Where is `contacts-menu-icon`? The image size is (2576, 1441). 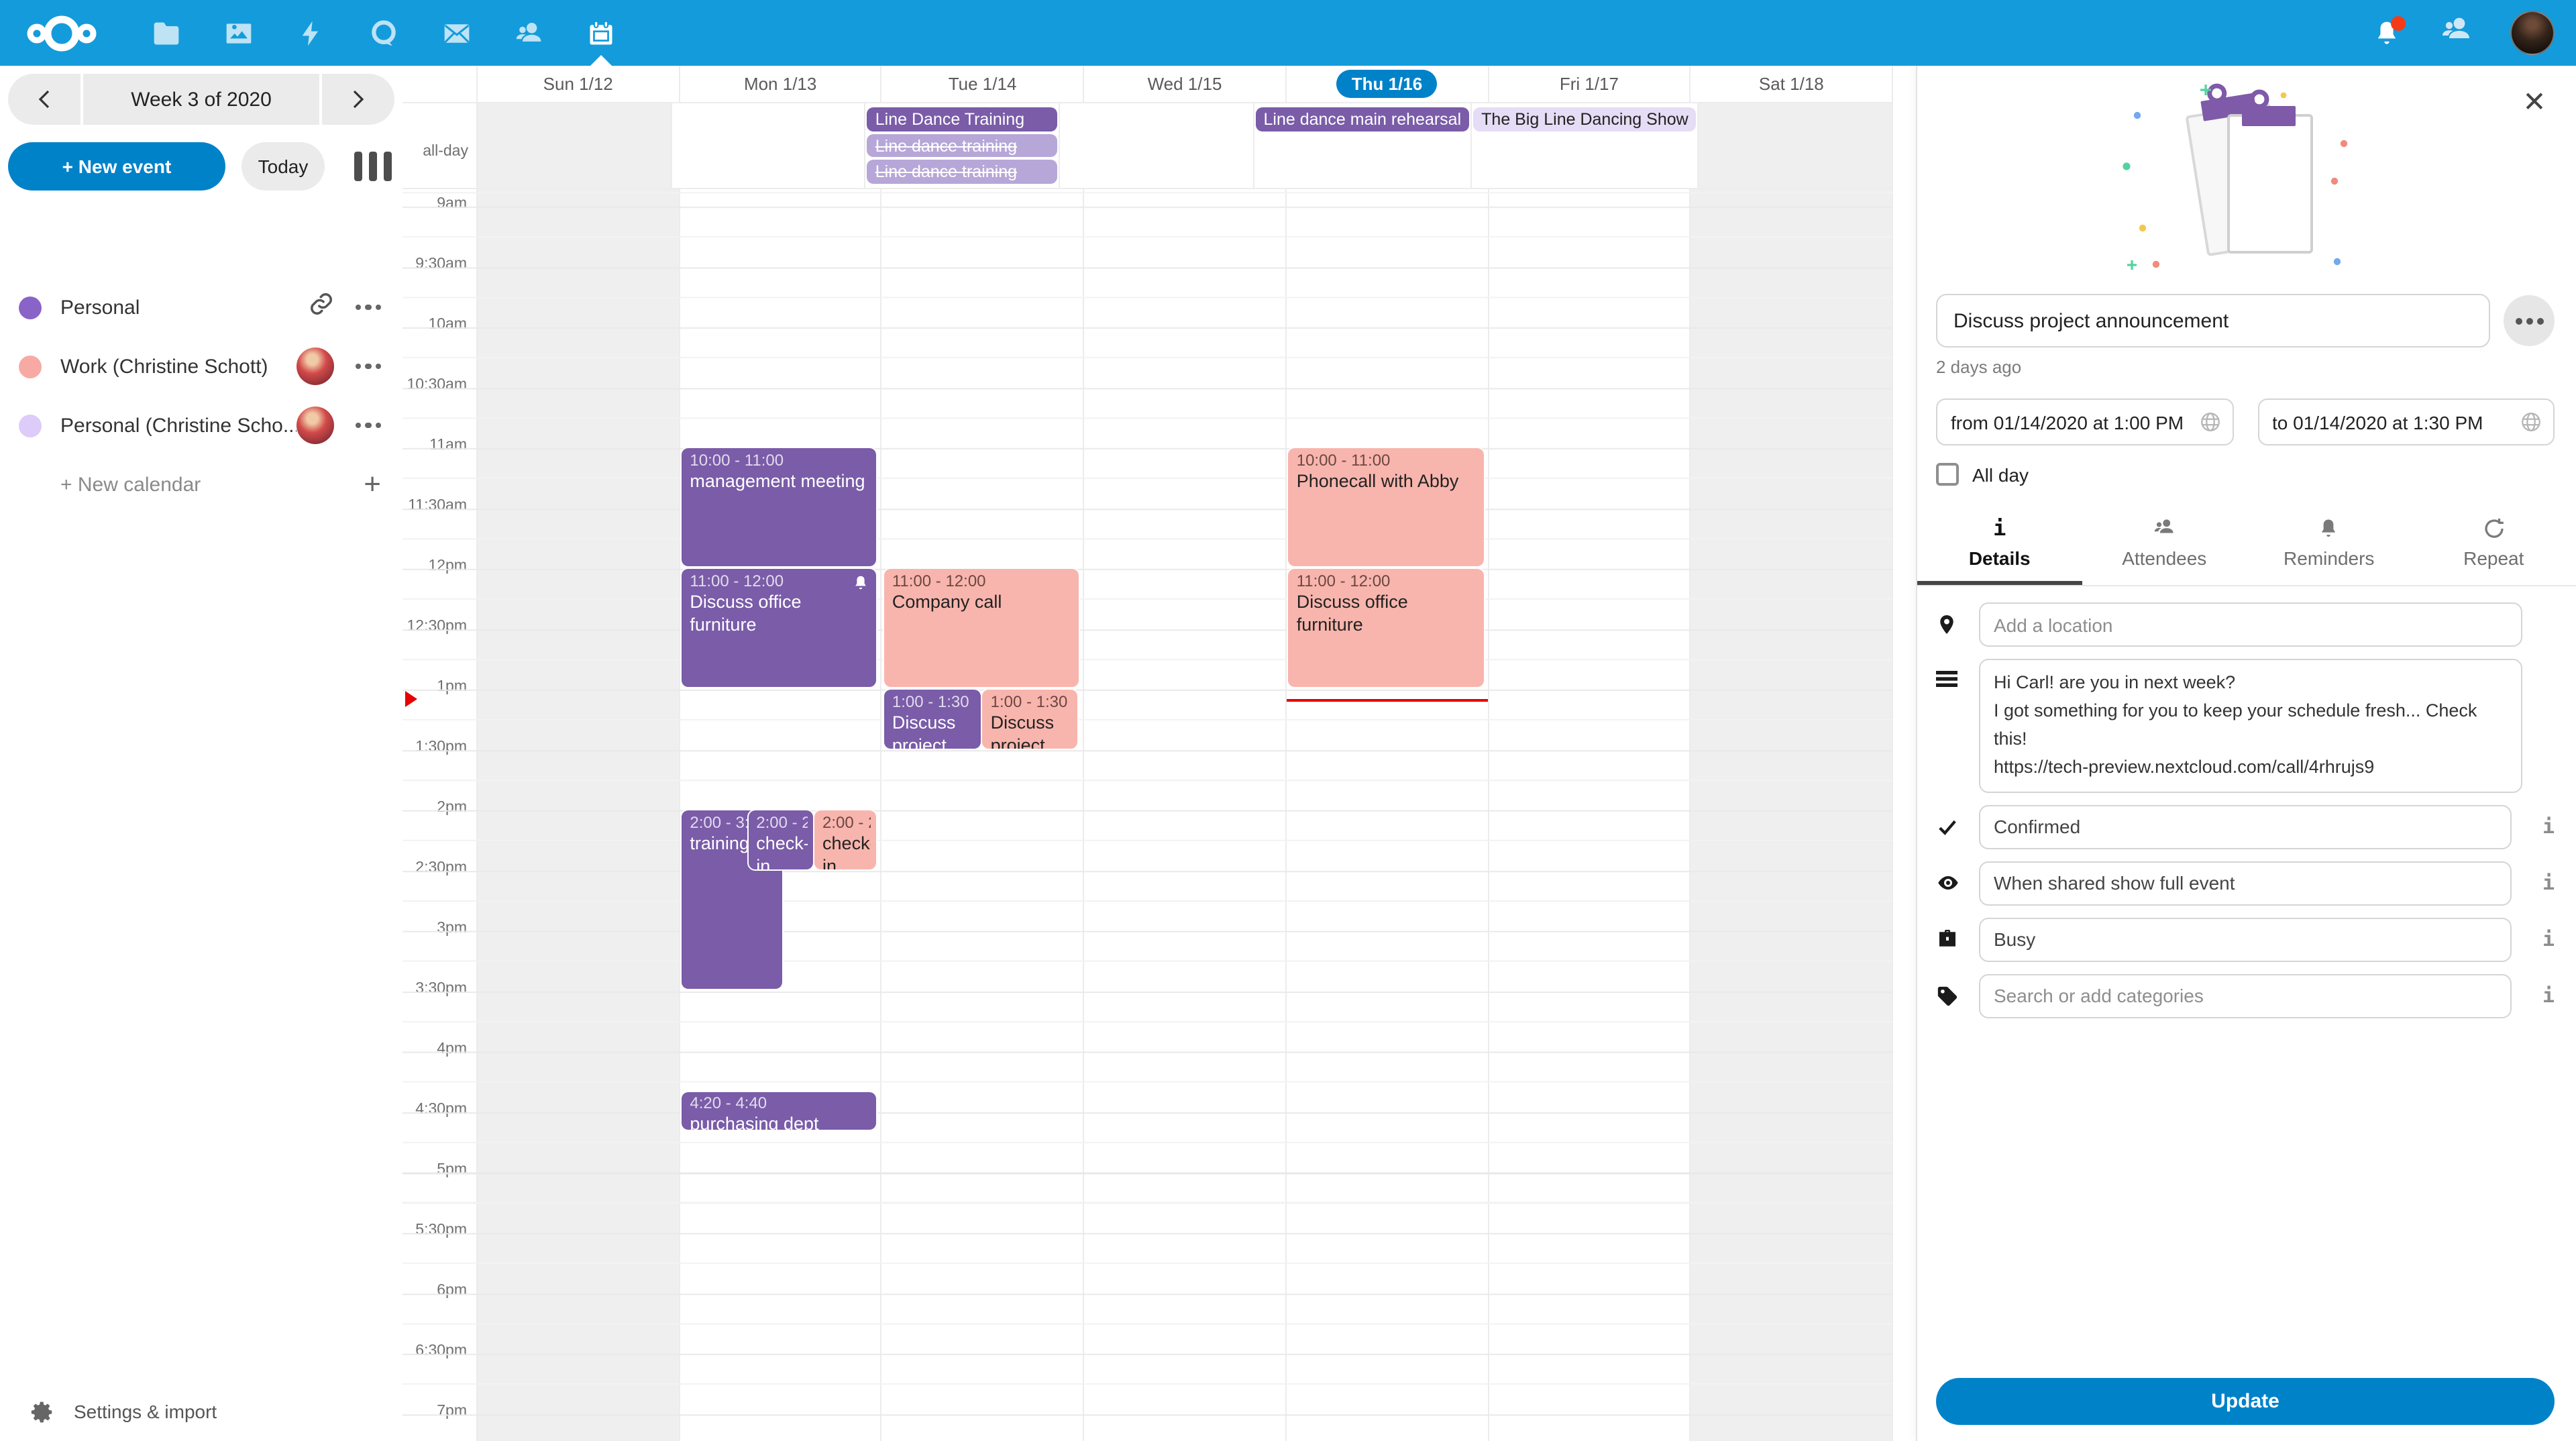 contacts-menu-icon is located at coordinates (2456, 32).